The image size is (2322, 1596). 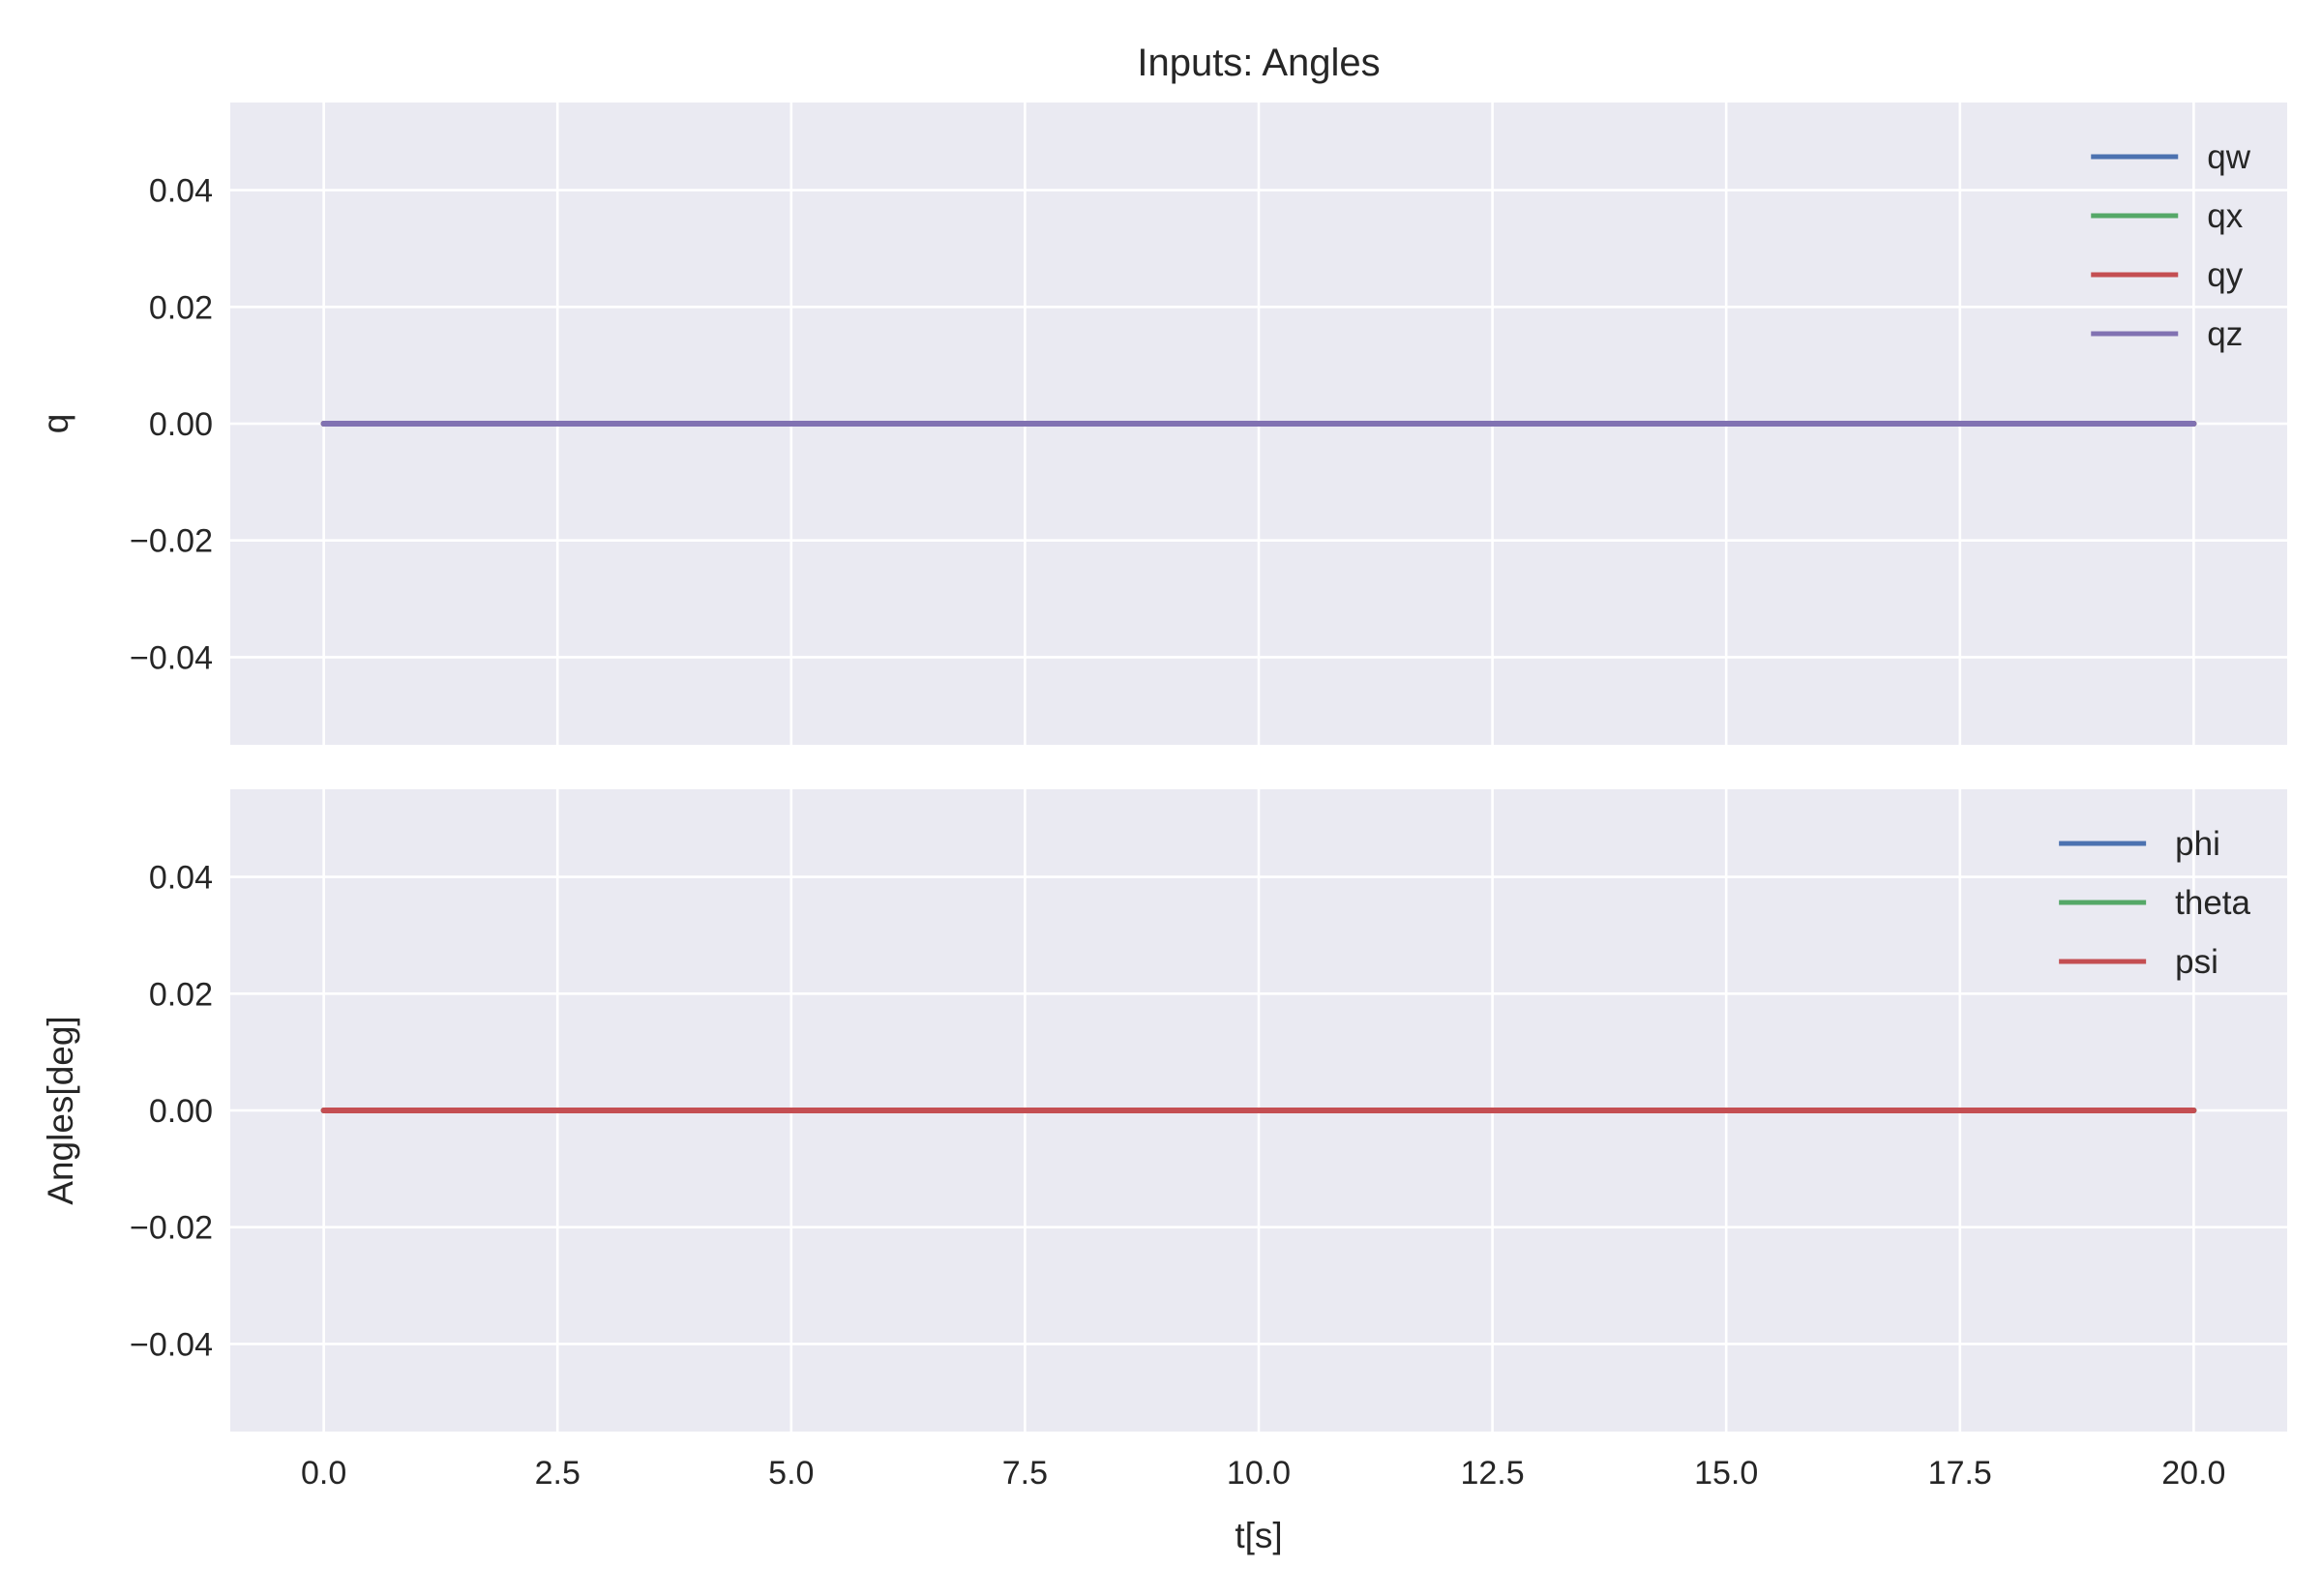 What do you see at coordinates (60, 1110) in the screenshot?
I see `y-axis-label: Angles[deg]` at bounding box center [60, 1110].